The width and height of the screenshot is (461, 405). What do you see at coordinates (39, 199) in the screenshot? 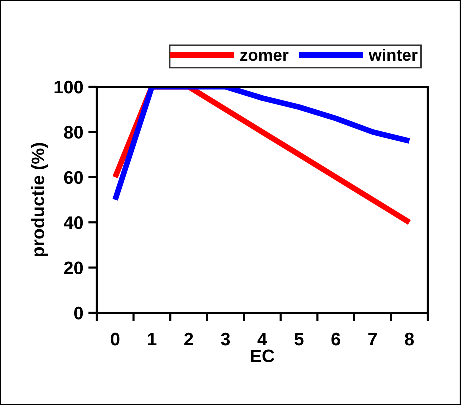
I see `y-axis-title: productie (%)` at bounding box center [39, 199].